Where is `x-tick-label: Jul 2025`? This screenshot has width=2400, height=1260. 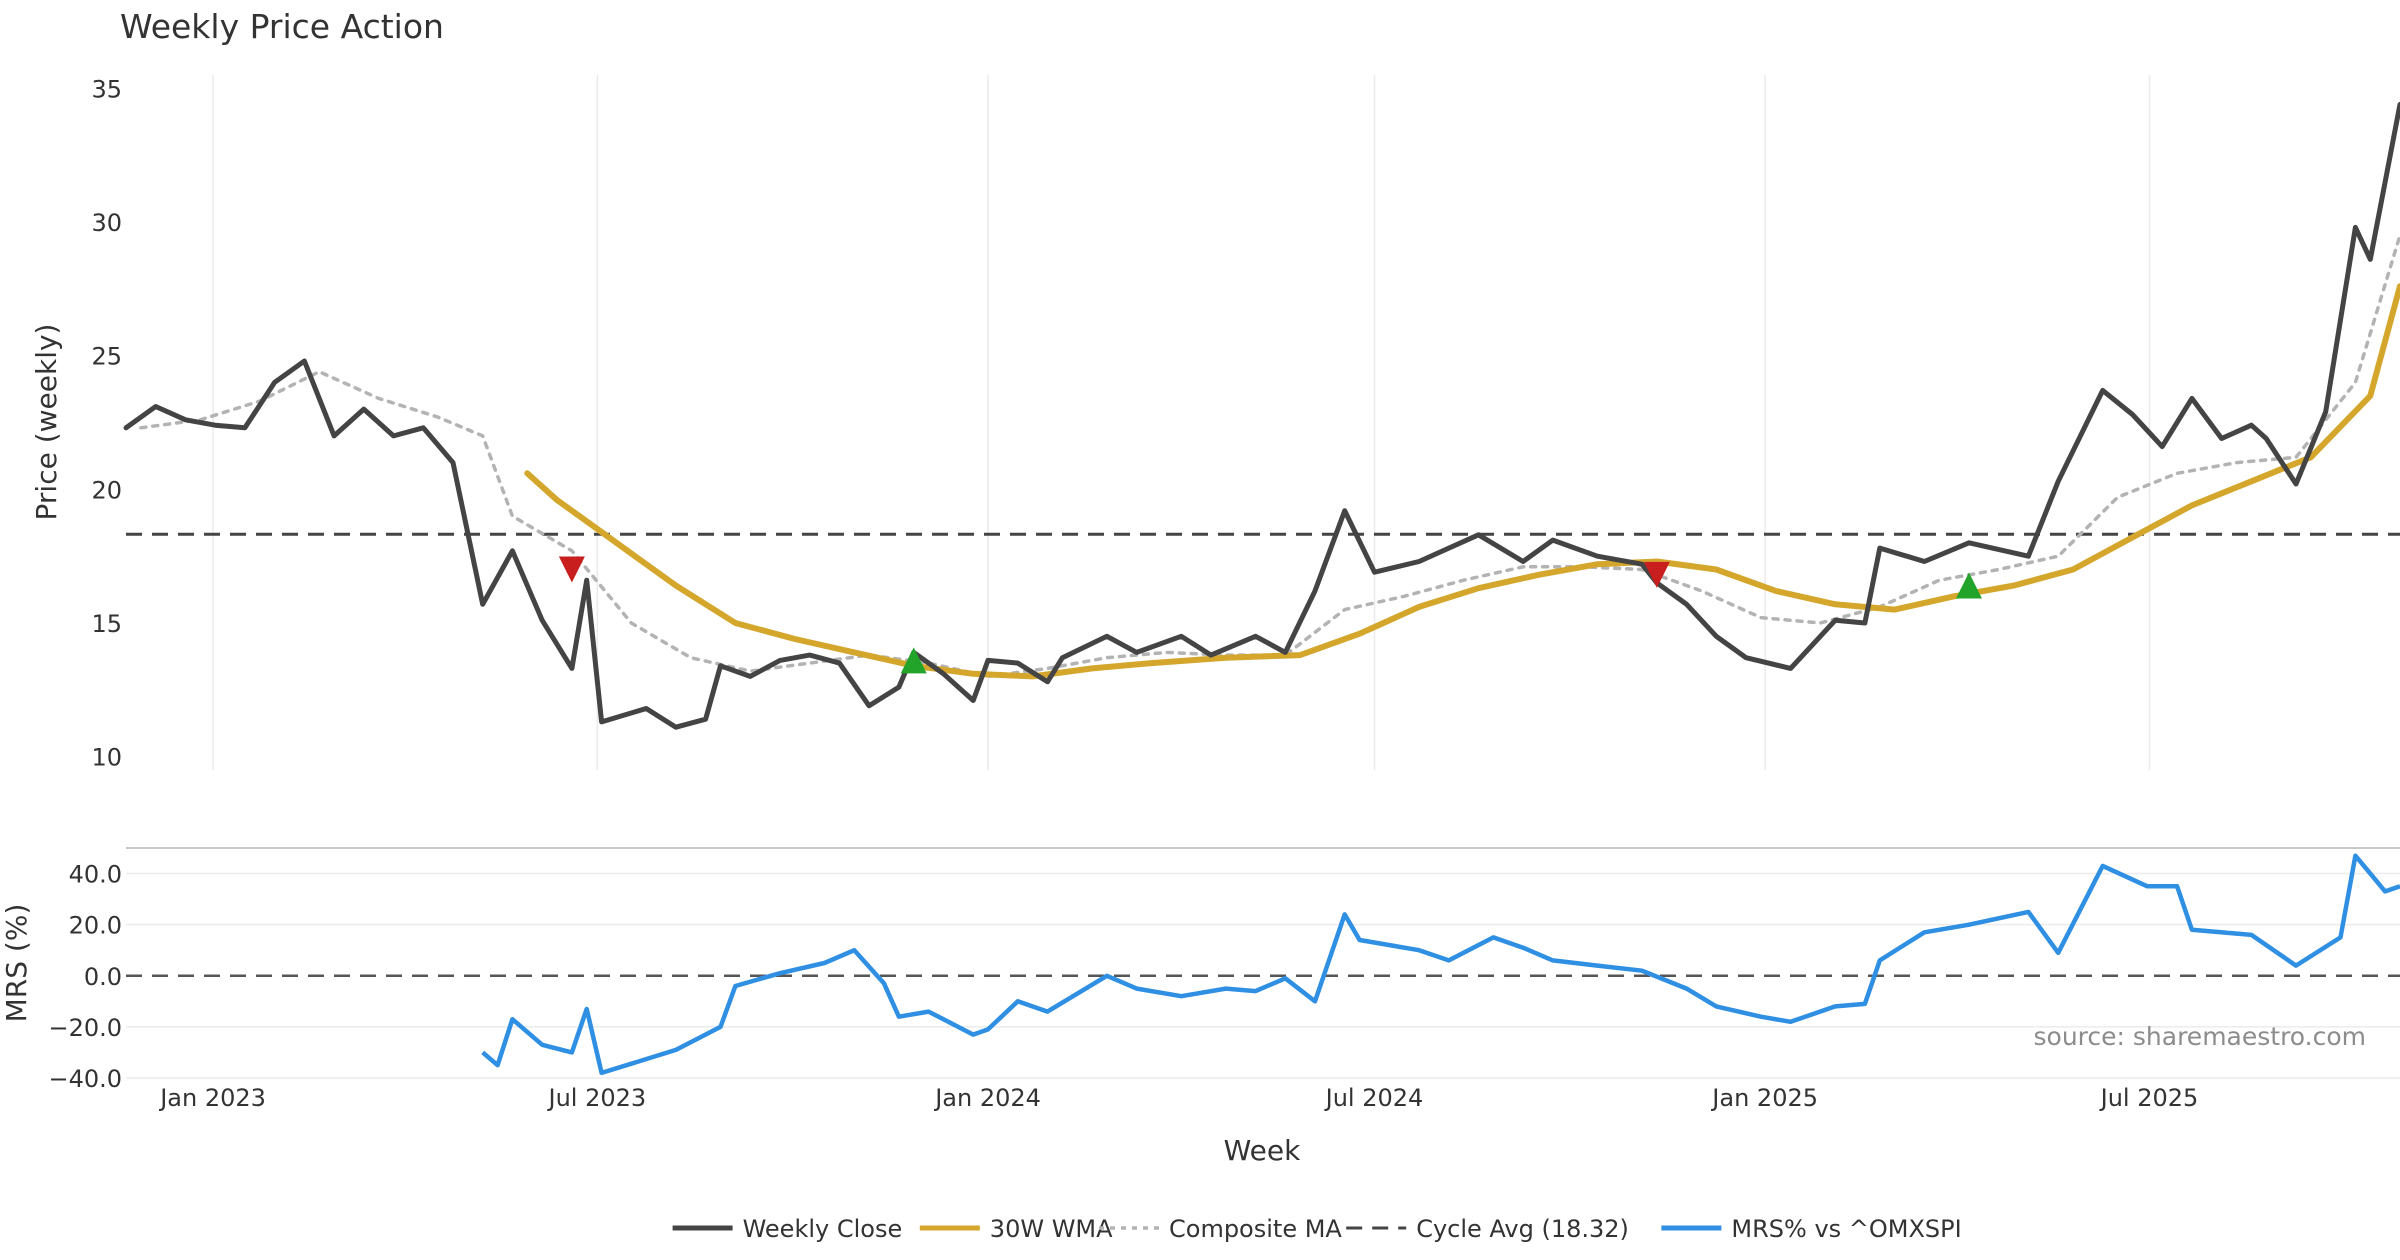
x-tick-label: Jul 2025 is located at coordinates (2149, 1098).